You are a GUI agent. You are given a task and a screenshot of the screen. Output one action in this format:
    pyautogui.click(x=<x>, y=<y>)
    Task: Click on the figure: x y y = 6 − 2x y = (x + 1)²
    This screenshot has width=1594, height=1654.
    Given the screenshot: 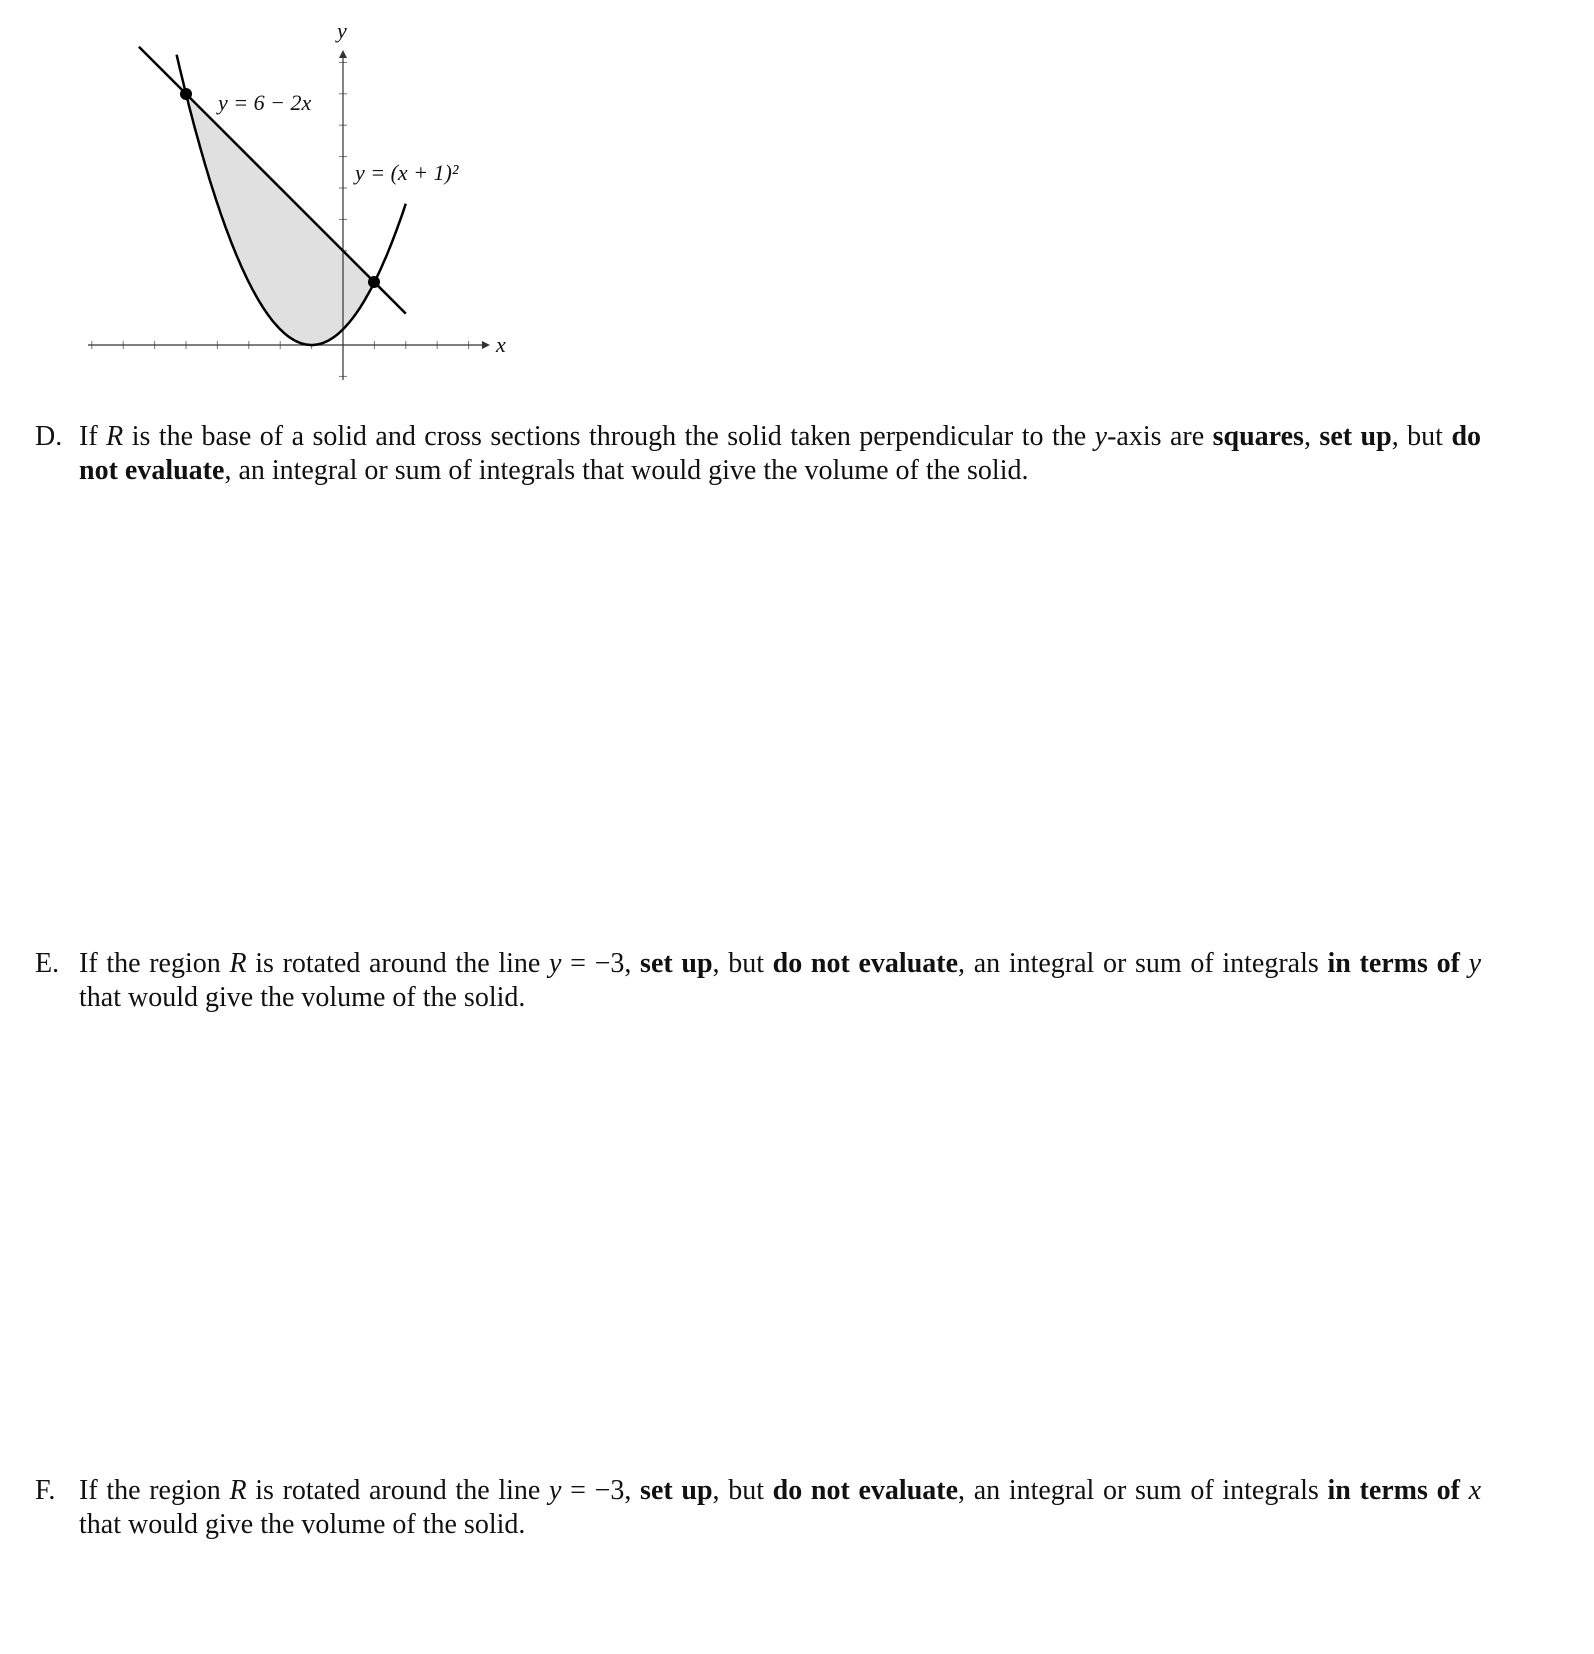 What is the action you would take?
    pyautogui.click(x=297, y=199)
    